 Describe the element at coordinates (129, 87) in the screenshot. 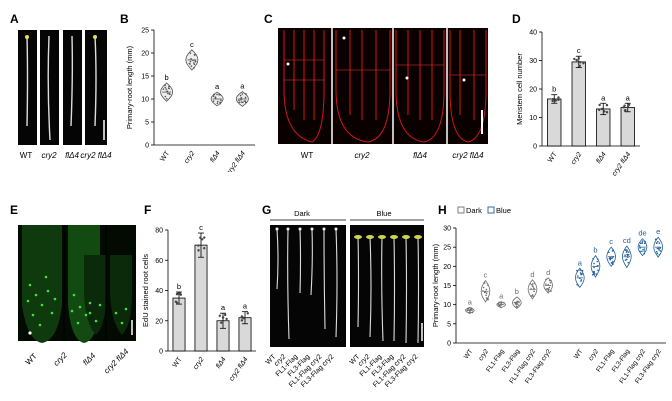

I see `y-axis-label: Primary-root length (mm)` at that location.